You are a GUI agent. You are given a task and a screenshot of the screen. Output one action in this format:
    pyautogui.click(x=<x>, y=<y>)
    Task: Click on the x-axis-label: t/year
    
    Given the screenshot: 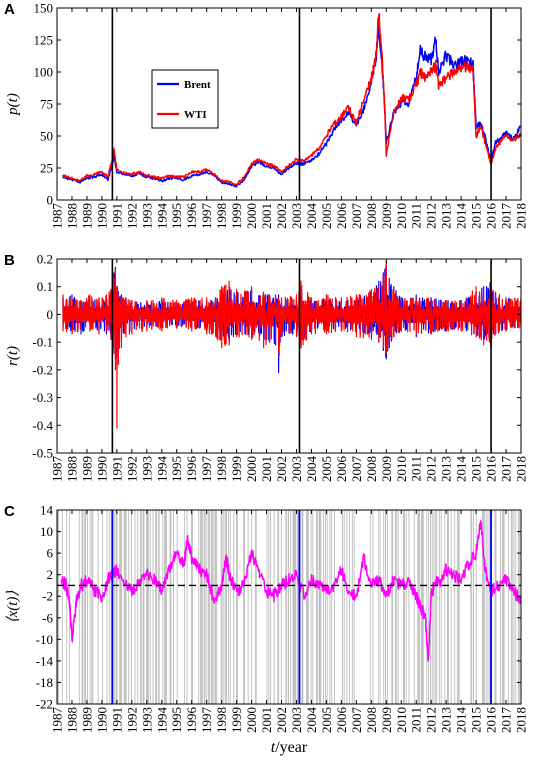 What is the action you would take?
    pyautogui.click(x=289, y=747)
    